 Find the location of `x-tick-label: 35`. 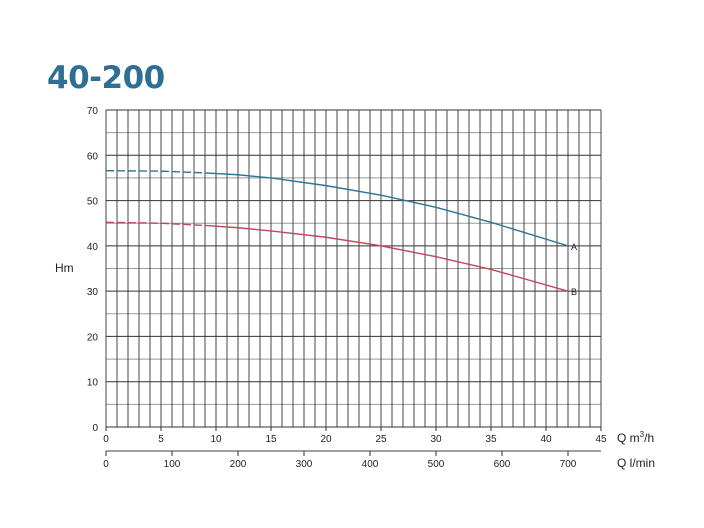

x-tick-label: 35 is located at coordinates (491, 439).